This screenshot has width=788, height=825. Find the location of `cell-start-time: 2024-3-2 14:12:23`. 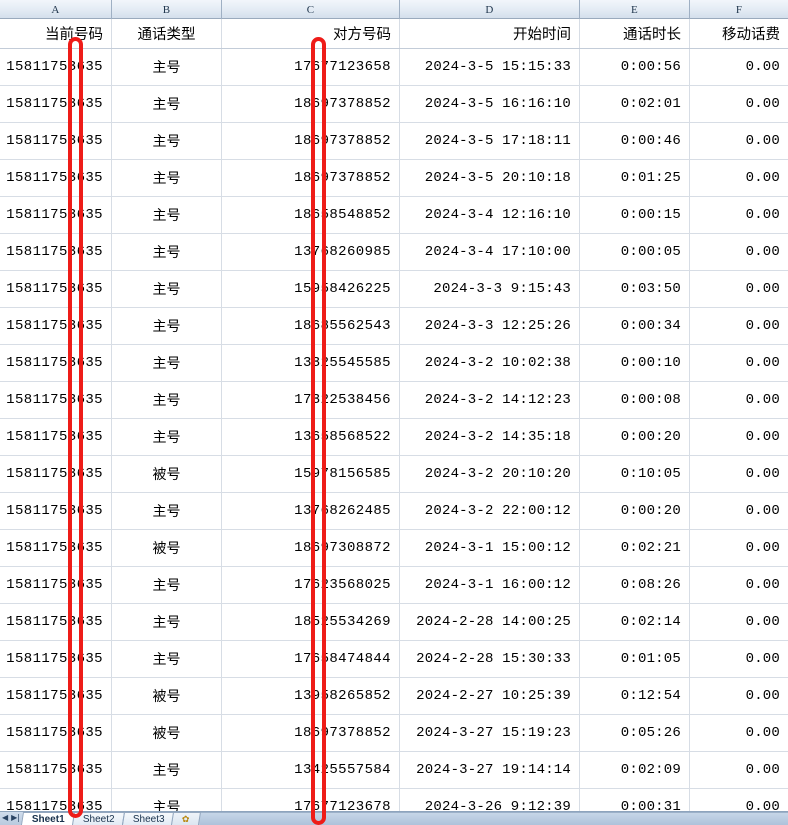

cell-start-time: 2024-3-2 14:12:23 is located at coordinates (490, 400).